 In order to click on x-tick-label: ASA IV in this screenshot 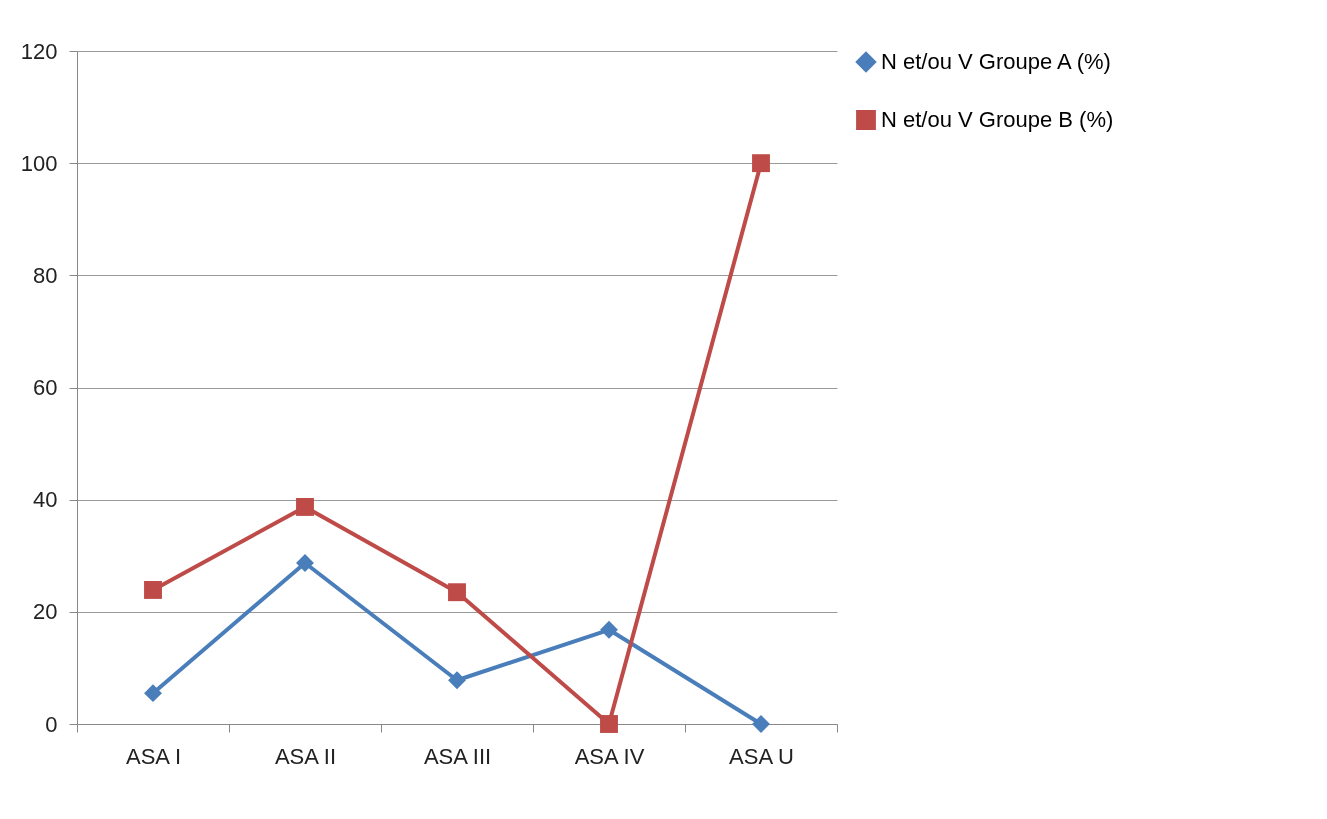, I will do `click(609, 756)`.